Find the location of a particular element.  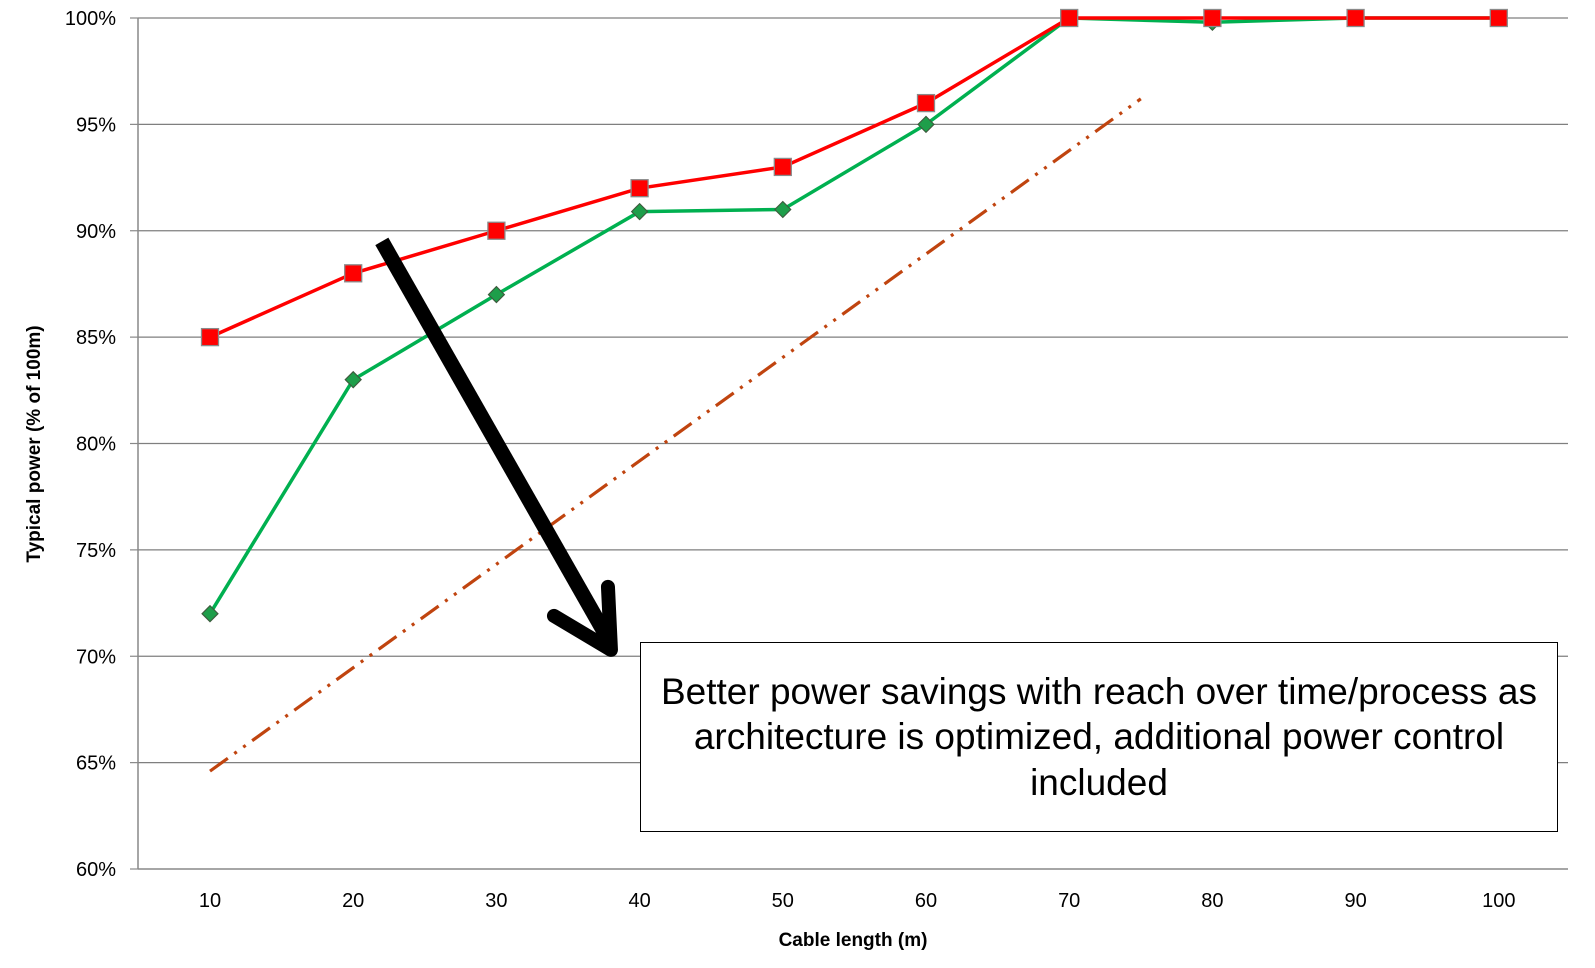

x-tick-label: 80 is located at coordinates (1212, 901).